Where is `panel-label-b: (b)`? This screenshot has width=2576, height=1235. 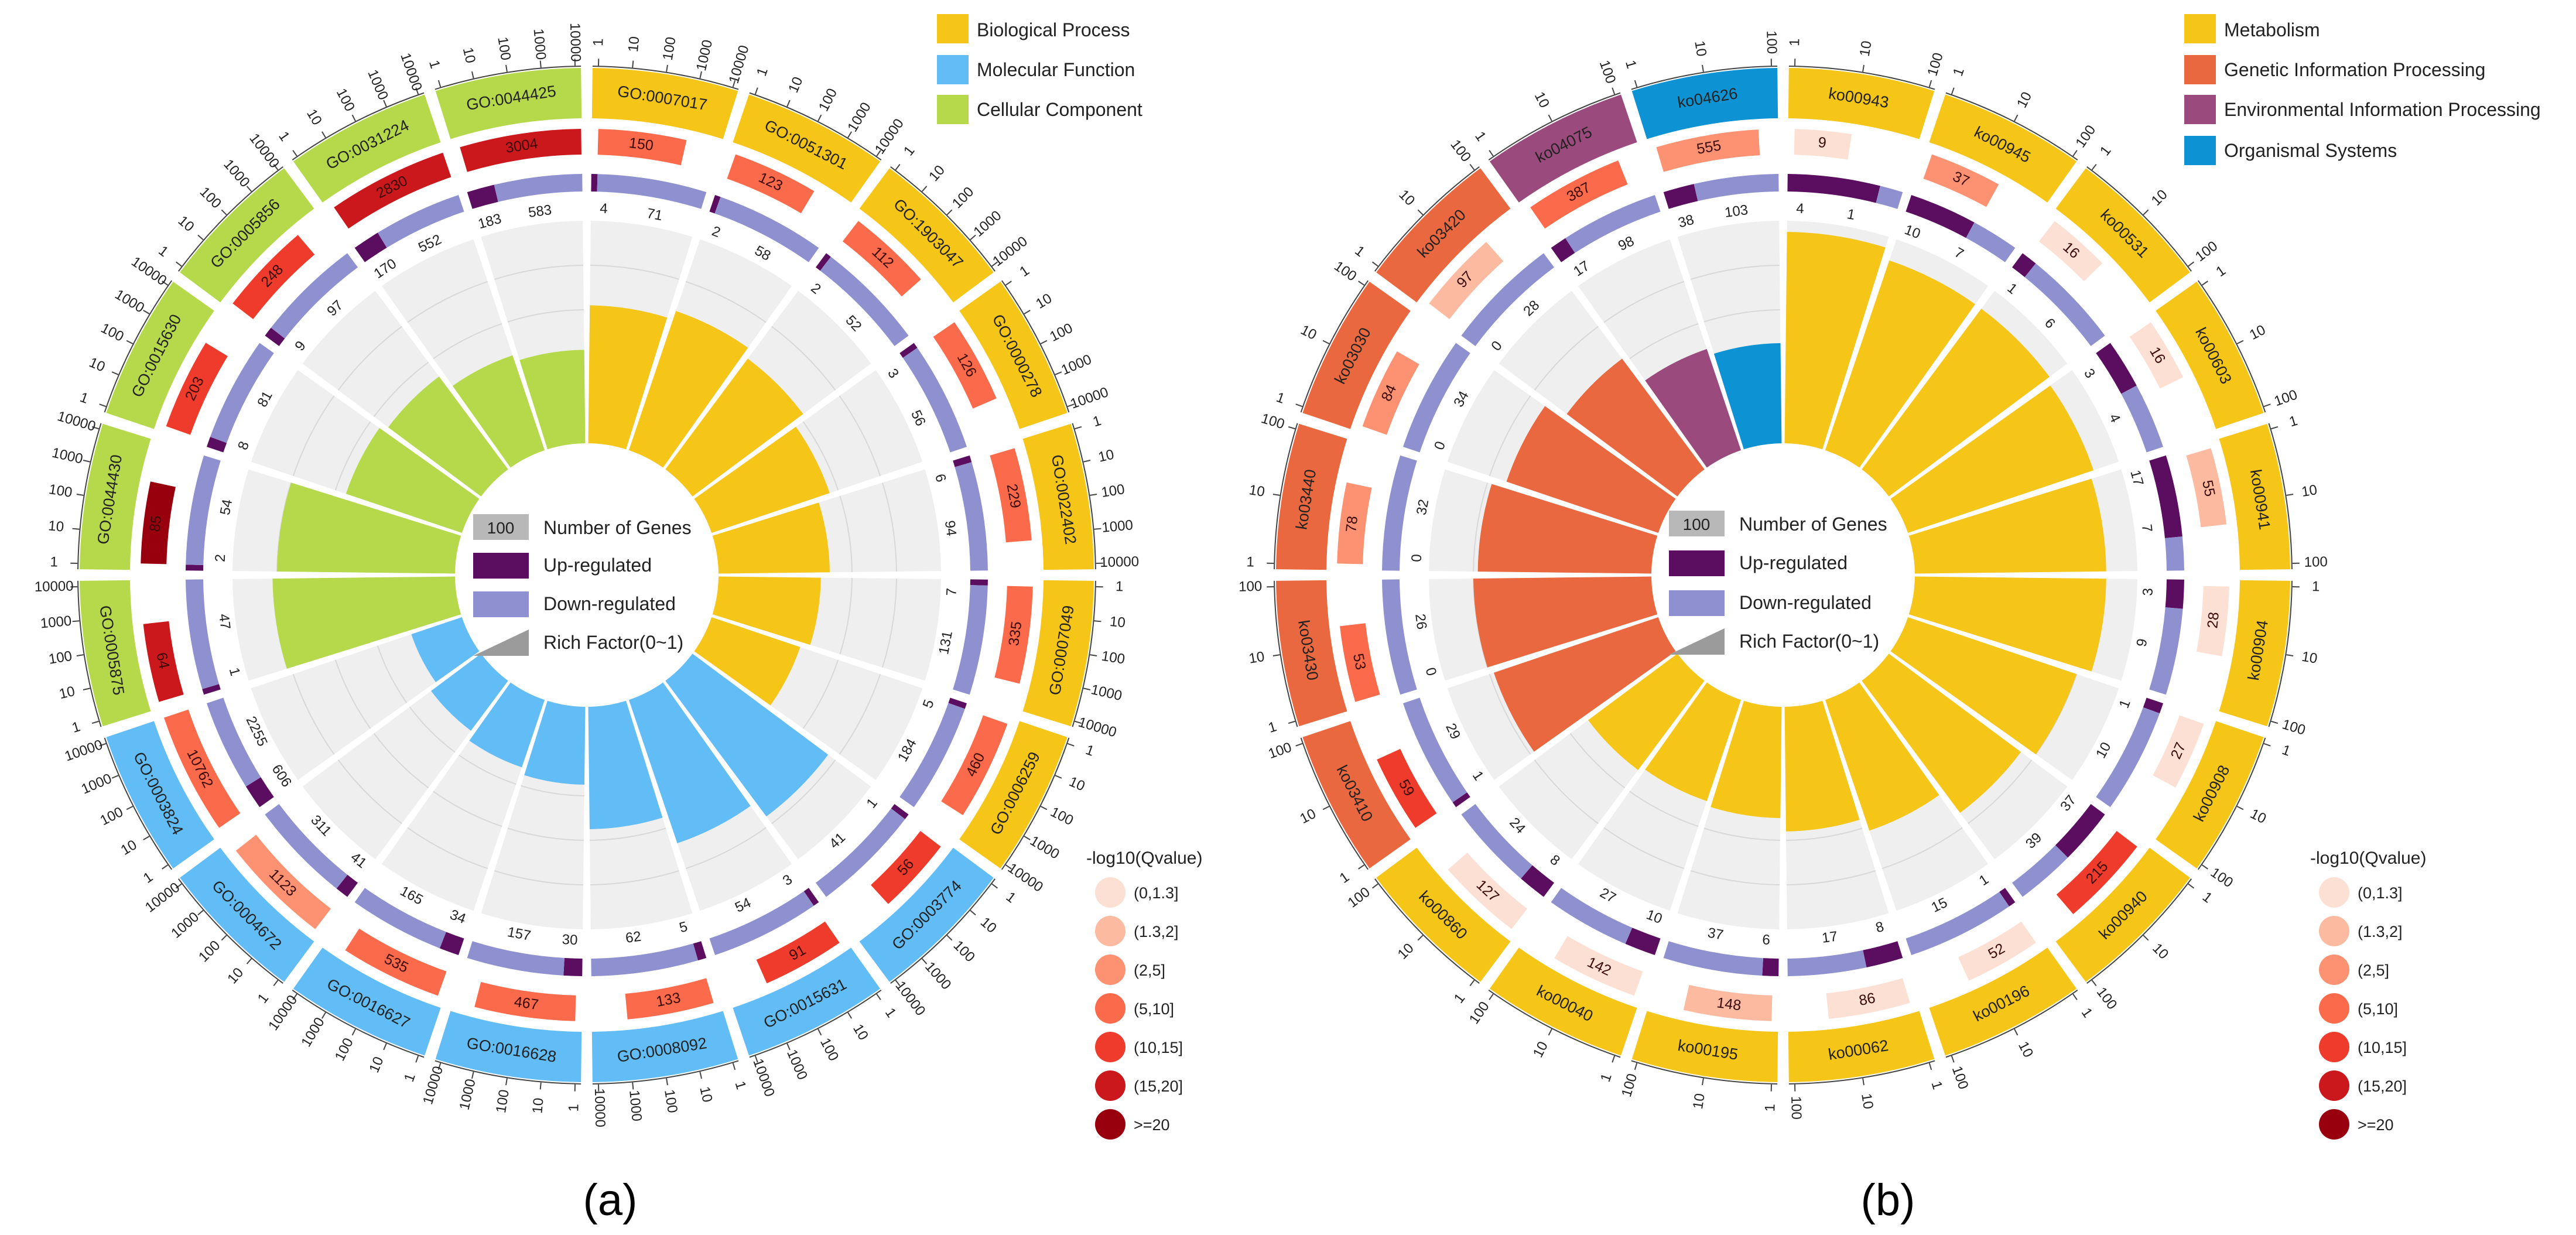 panel-label-b: (b) is located at coordinates (1888, 1200).